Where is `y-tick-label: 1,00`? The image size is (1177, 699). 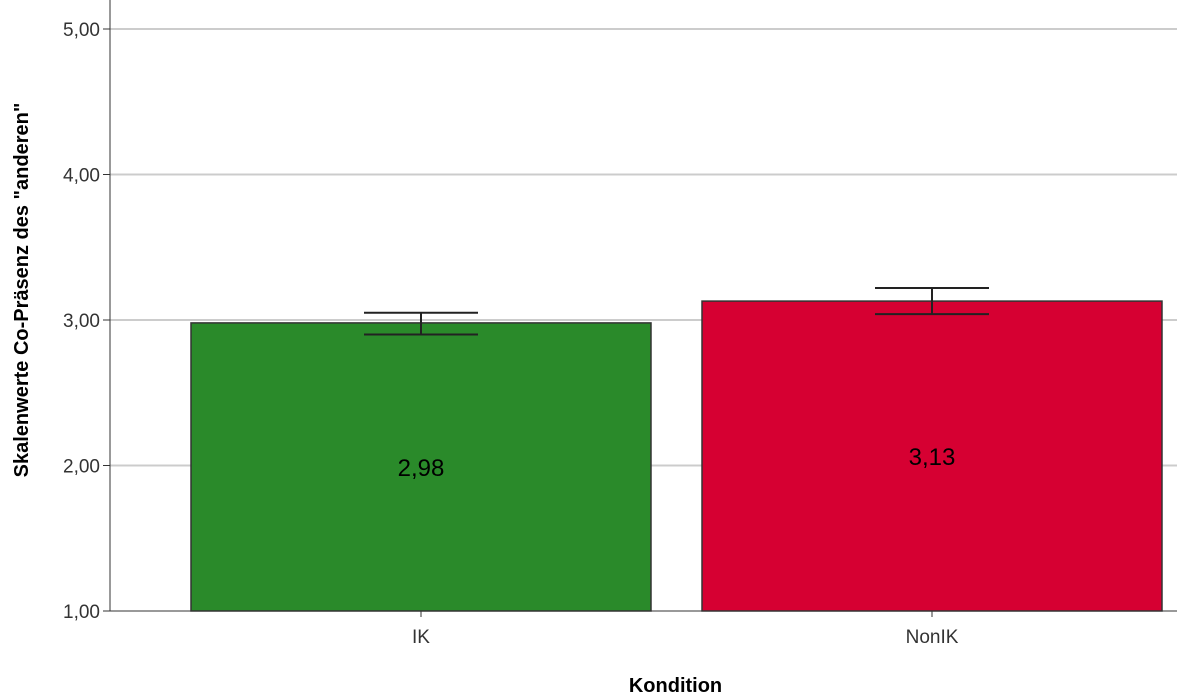 y-tick-label: 1,00 is located at coordinates (81, 612).